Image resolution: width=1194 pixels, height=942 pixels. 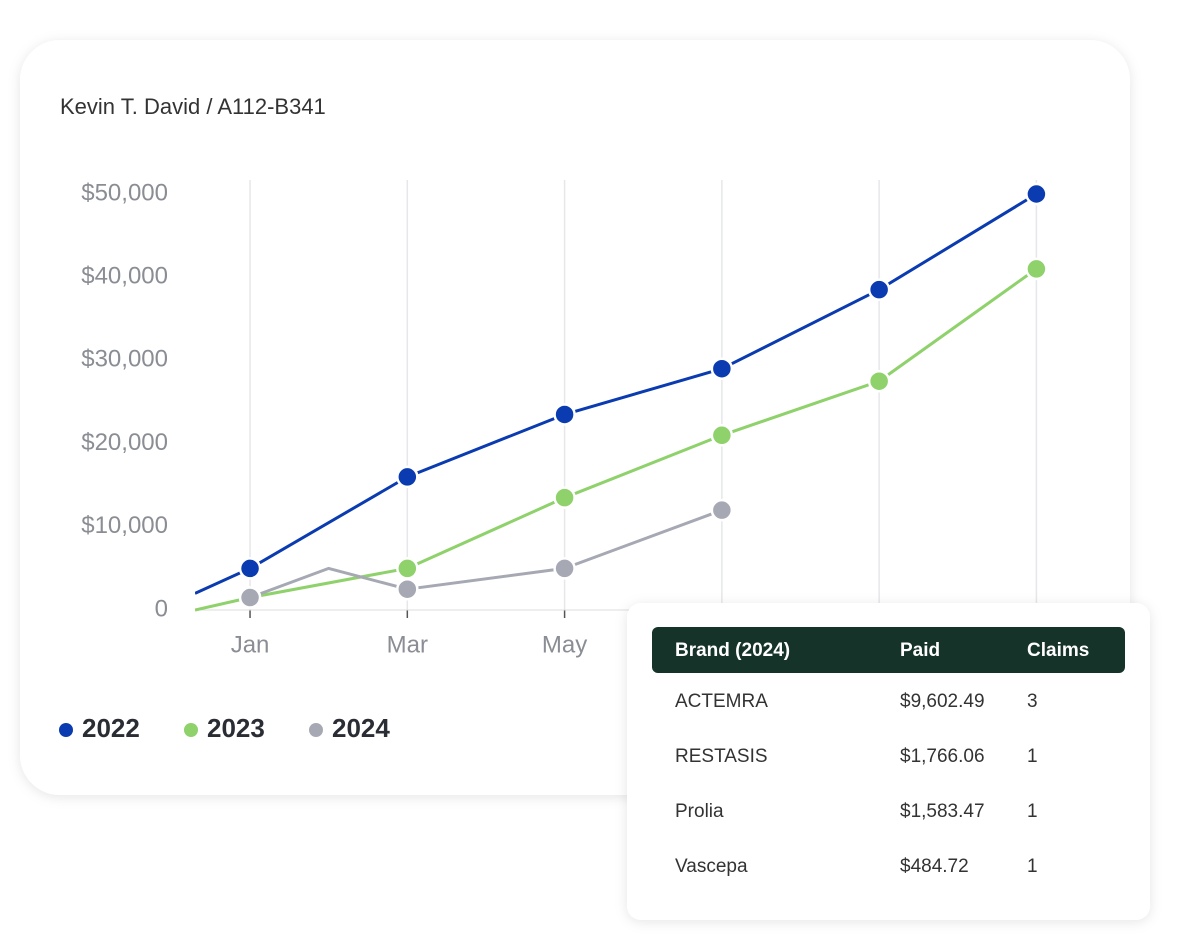 I want to click on table-cell: $484.72, so click(x=934, y=866).